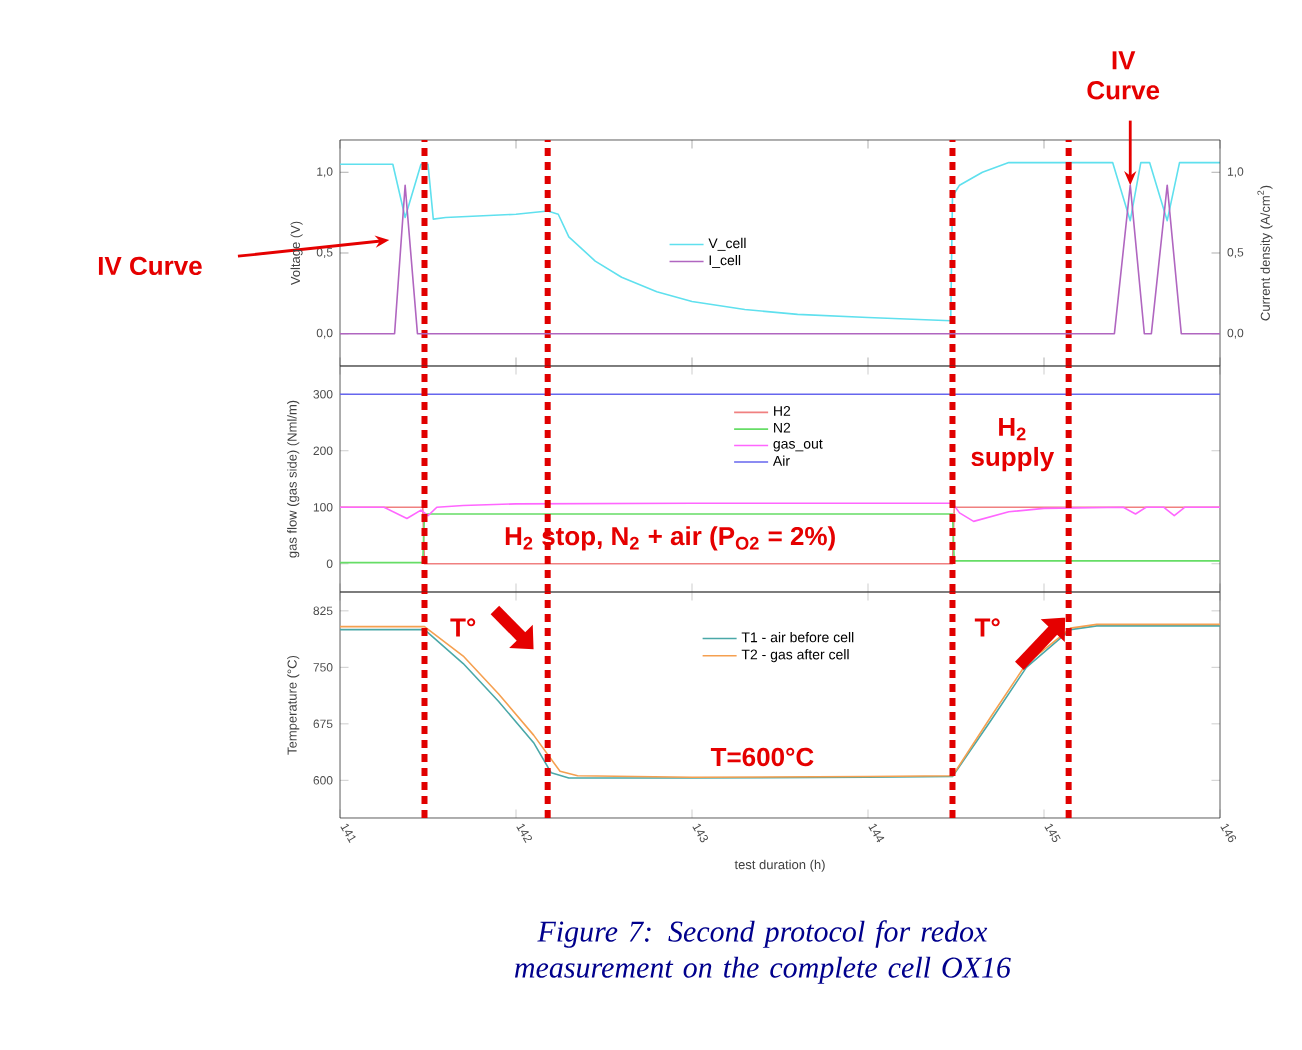  What do you see at coordinates (1123, 75) in the screenshot?
I see `annotation: IV Curve` at bounding box center [1123, 75].